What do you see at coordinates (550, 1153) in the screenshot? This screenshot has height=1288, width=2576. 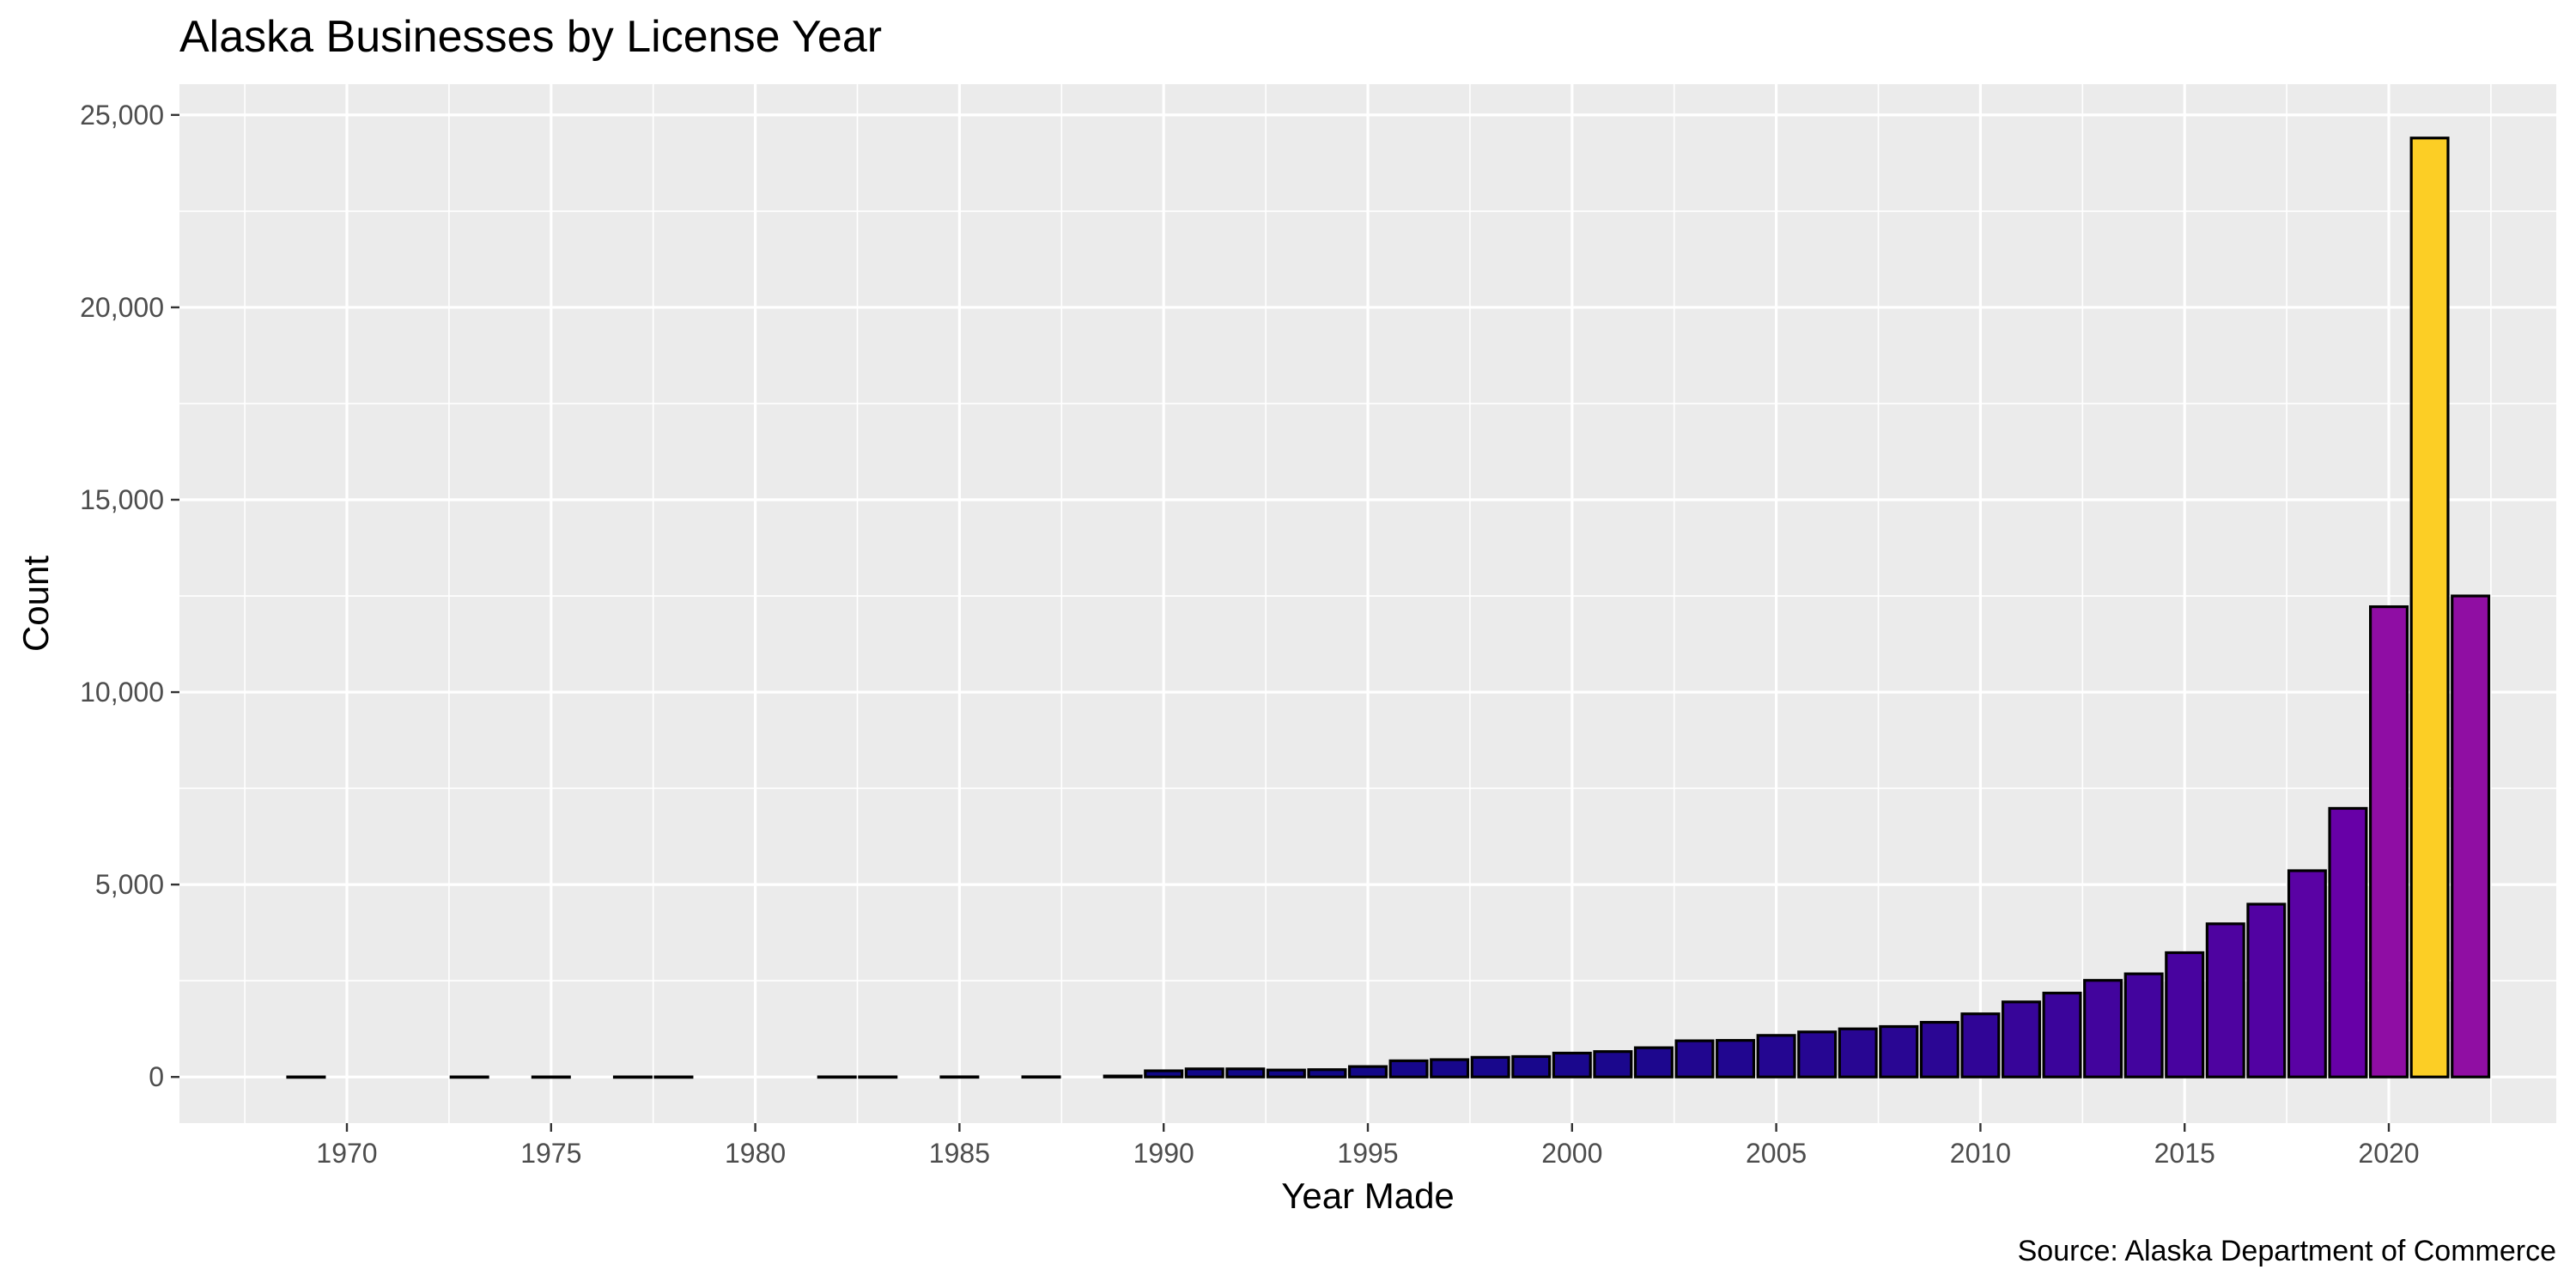 I see `x-tick-label: 1975` at bounding box center [550, 1153].